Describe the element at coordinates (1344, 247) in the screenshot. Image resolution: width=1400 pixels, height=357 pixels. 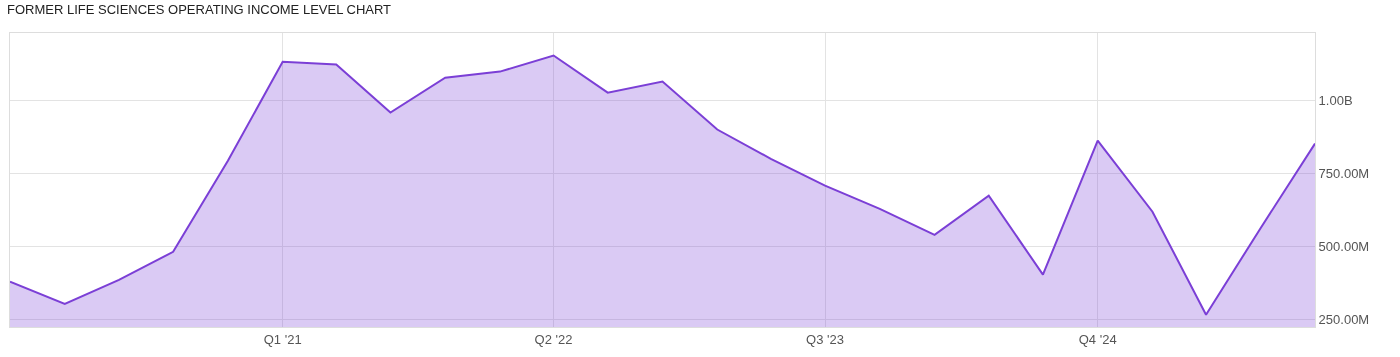
I see `y-tick-label: 500.00M` at that location.